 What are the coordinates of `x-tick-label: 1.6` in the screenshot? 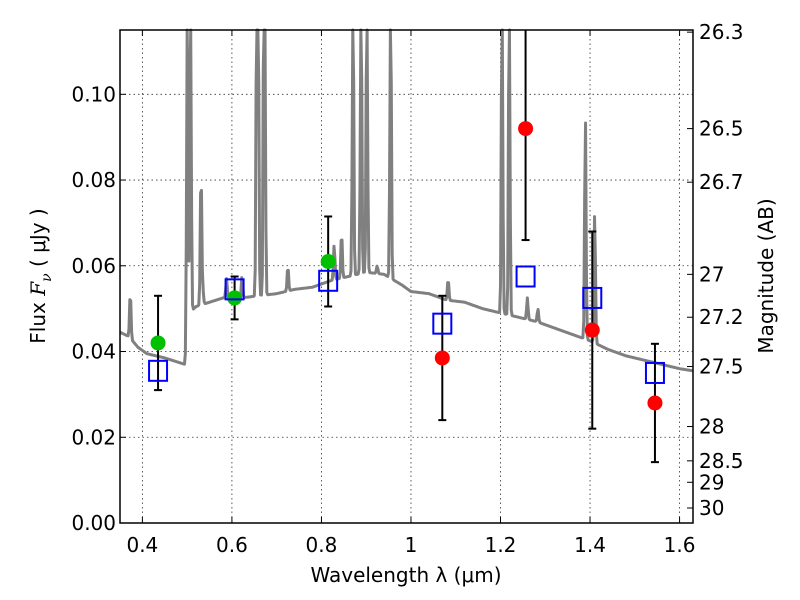 It's located at (680, 545).